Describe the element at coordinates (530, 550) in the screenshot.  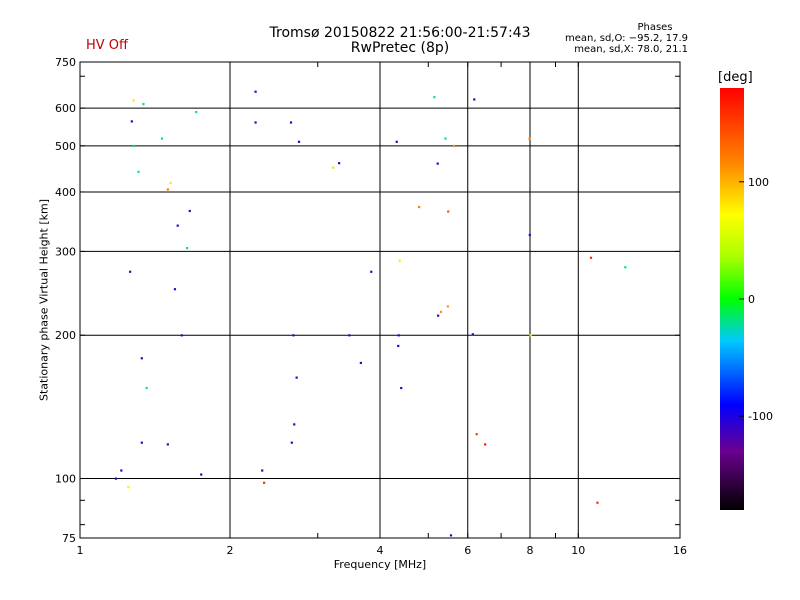
I see `x-tick-label: 8` at that location.